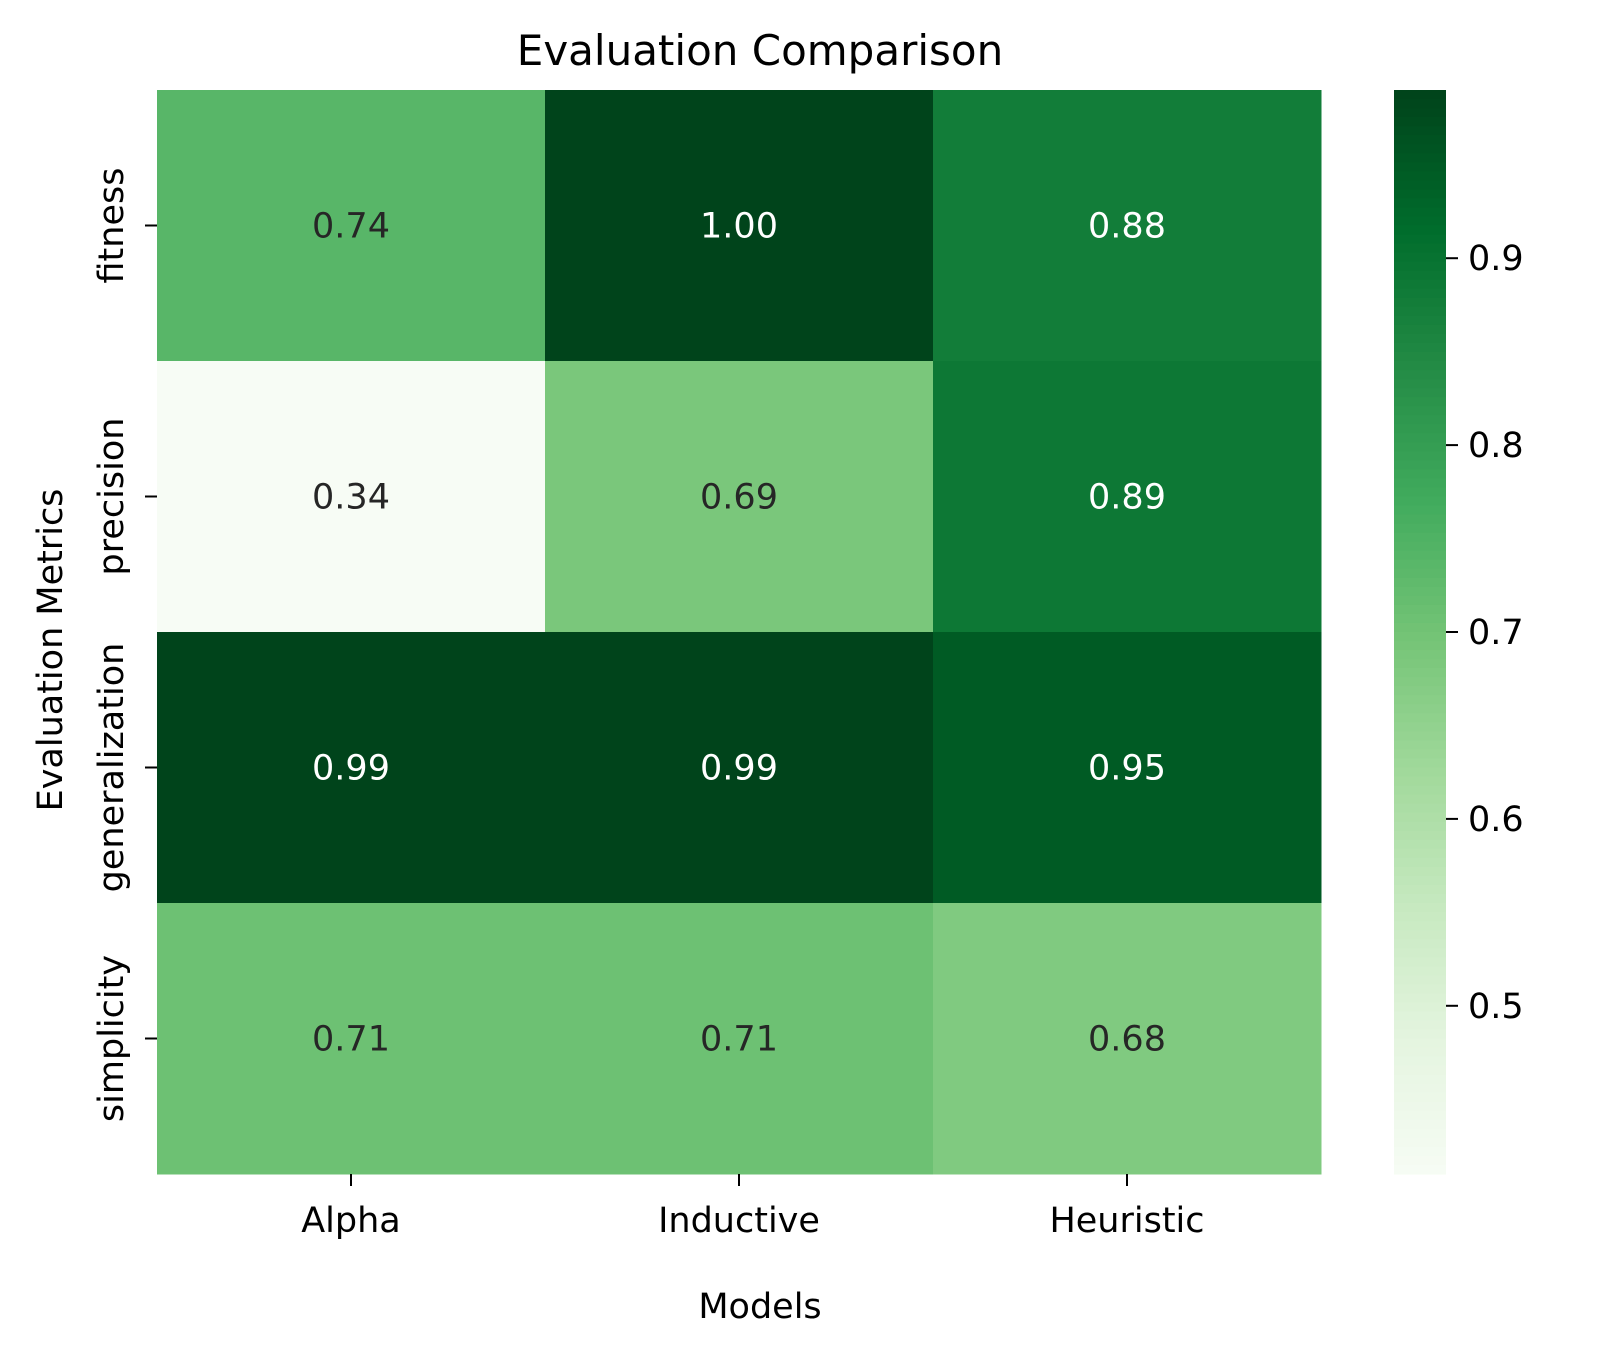 The image size is (1605, 1361). Describe the element at coordinates (1496, 446) in the screenshot. I see `colorbar-tick-label: 0.8` at that location.